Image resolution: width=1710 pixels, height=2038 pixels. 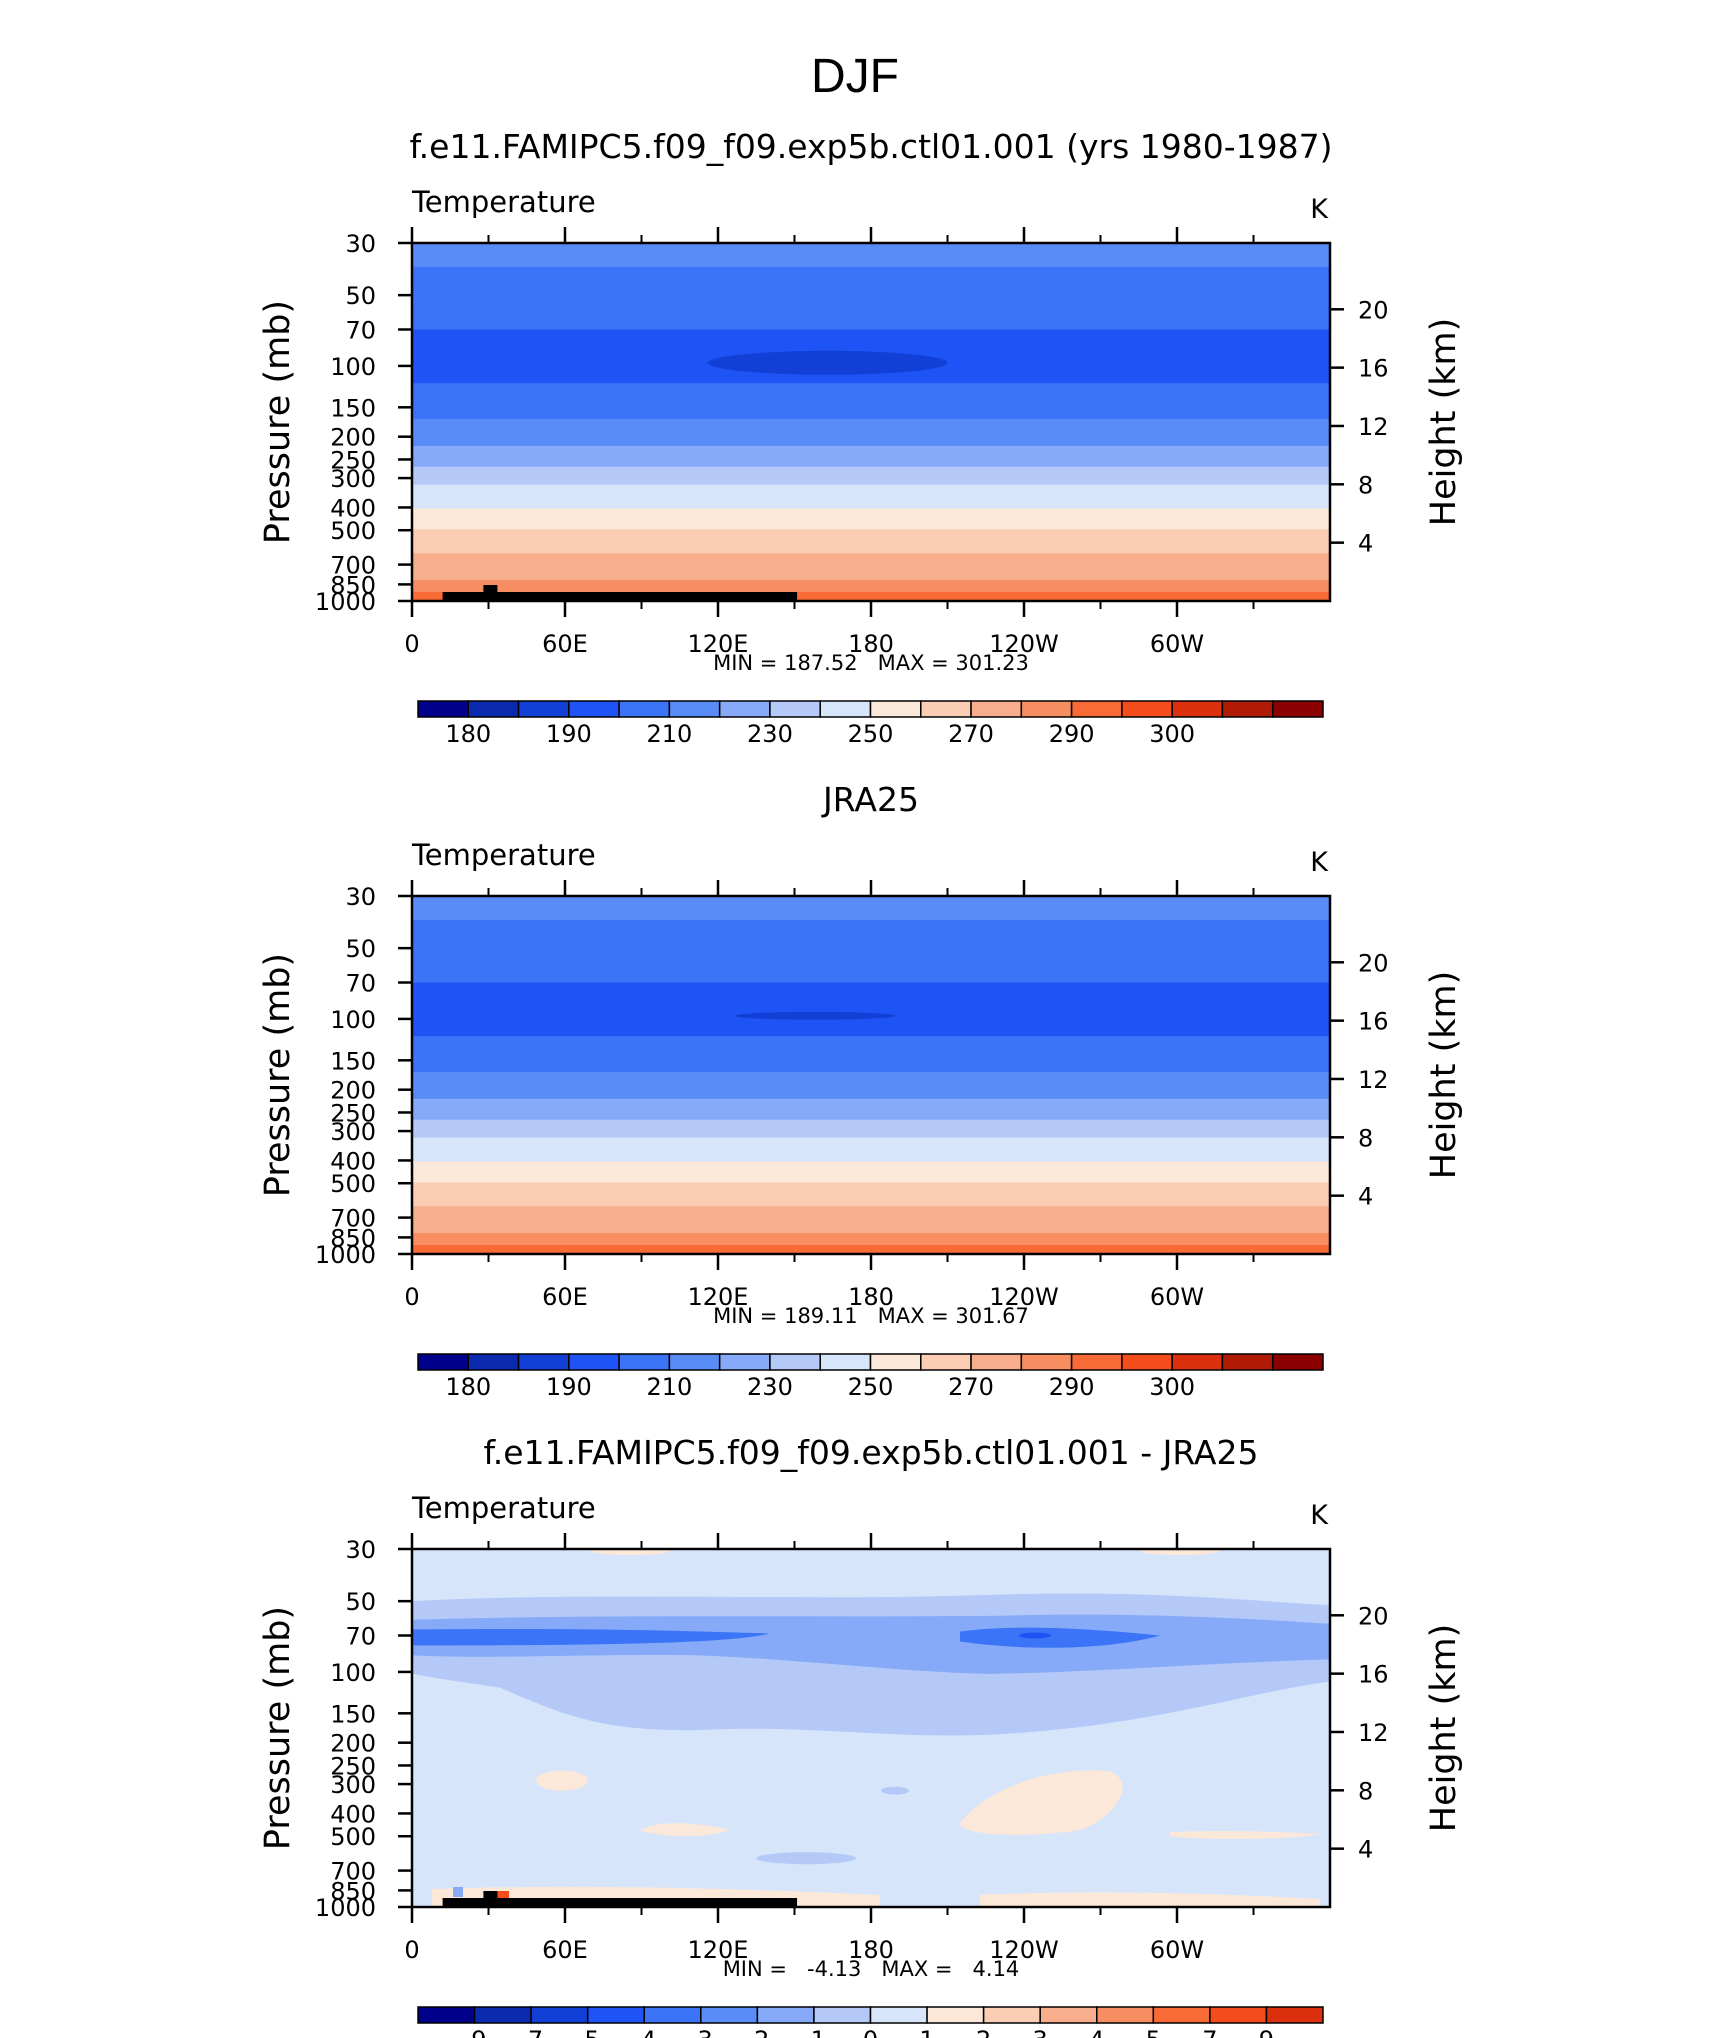 What do you see at coordinates (669, 1387) in the screenshot?
I see `colorbar-label: 210` at bounding box center [669, 1387].